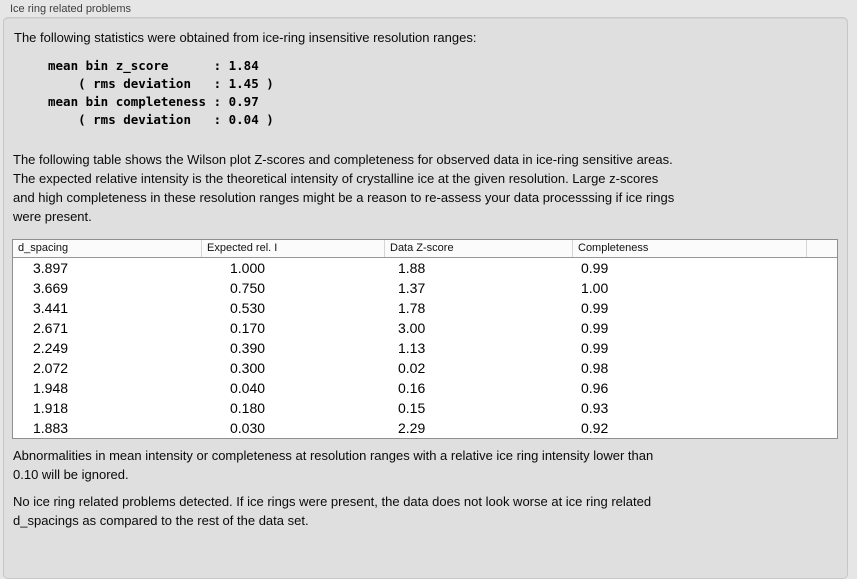 The width and height of the screenshot is (857, 579). Describe the element at coordinates (248, 388) in the screenshot. I see `table-cell-expected-rel-i: 0.040` at that location.